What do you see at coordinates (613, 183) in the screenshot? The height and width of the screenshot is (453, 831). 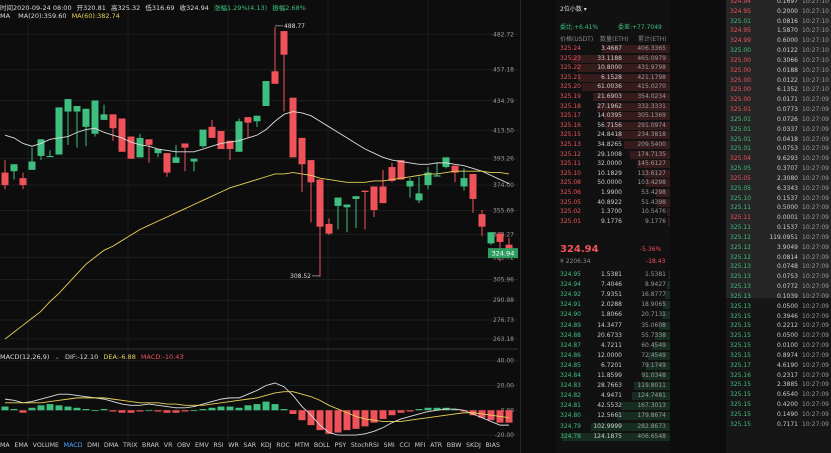 I see `ask-row: 325.08 50.0000 103.4298` at bounding box center [613, 183].